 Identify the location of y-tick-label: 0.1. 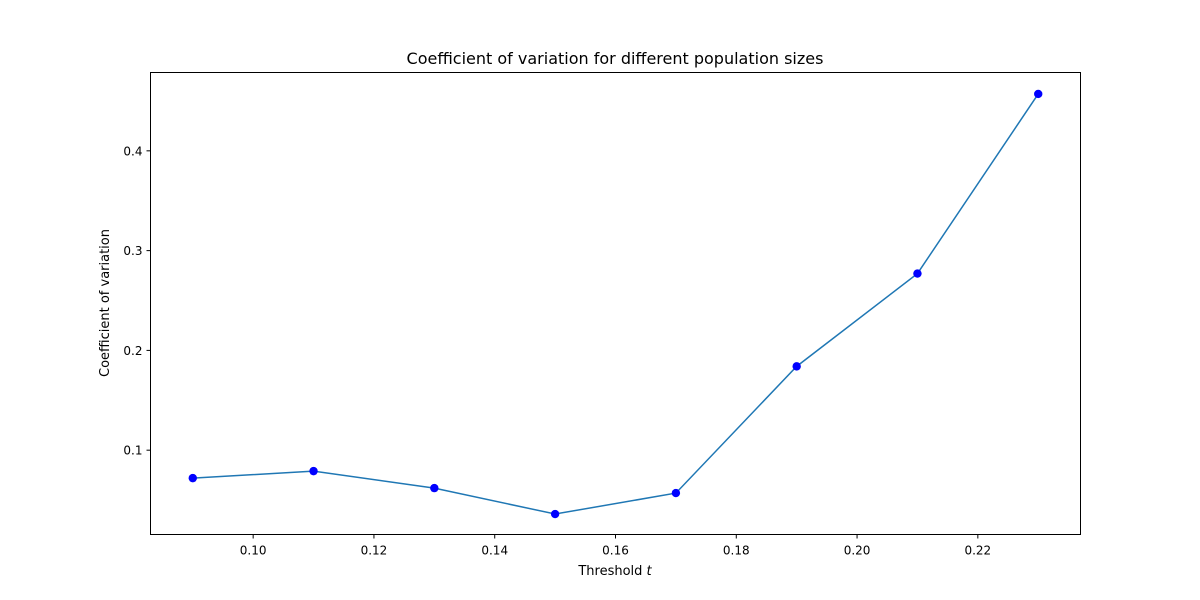
(132, 451).